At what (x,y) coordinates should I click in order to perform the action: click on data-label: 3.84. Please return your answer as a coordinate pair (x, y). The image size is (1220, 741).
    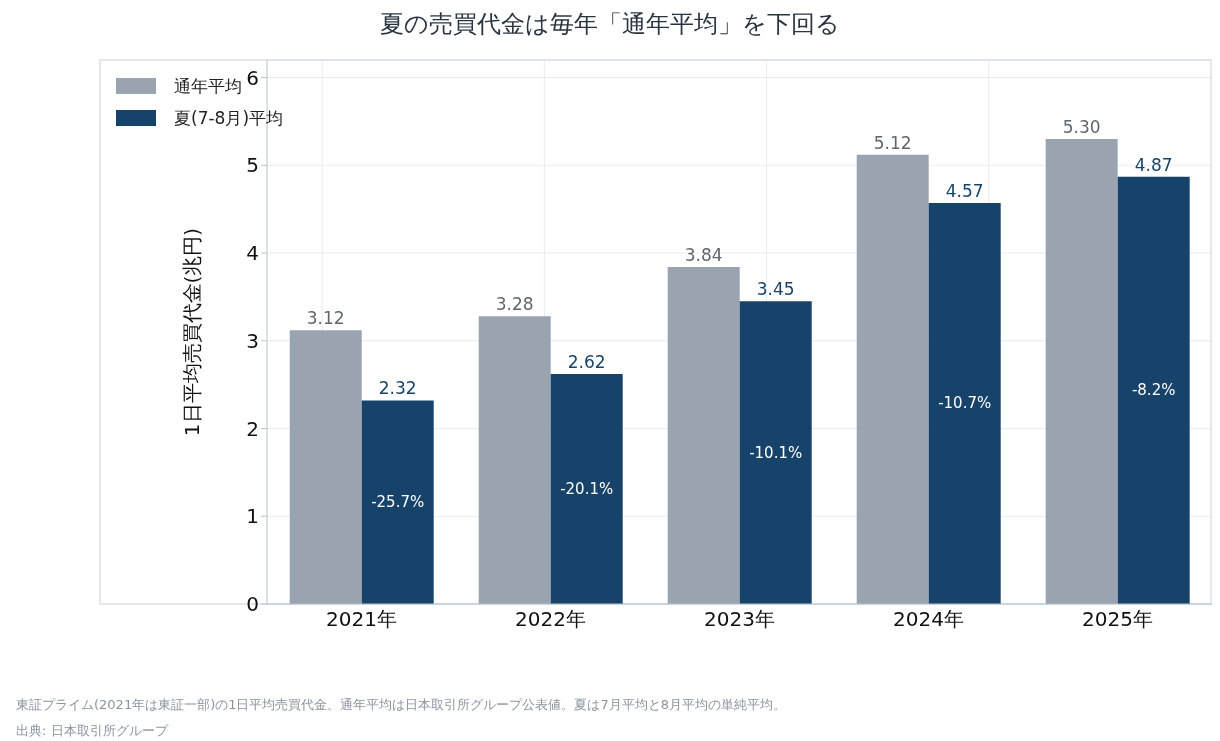
    Looking at the image, I should click on (703, 255).